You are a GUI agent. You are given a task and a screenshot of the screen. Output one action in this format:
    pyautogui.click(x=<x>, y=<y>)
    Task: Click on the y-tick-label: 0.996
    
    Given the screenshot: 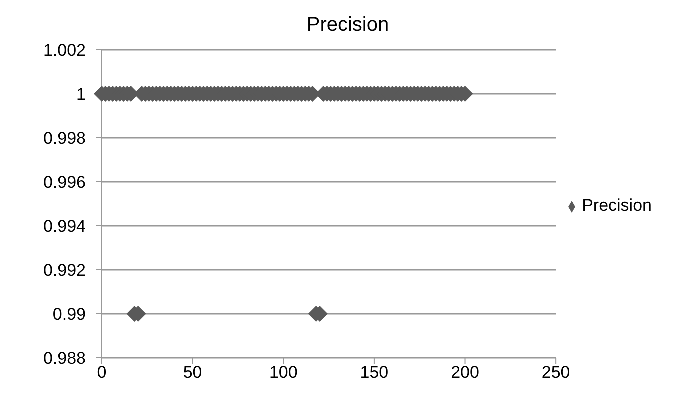 What is the action you would take?
    pyautogui.click(x=64, y=182)
    